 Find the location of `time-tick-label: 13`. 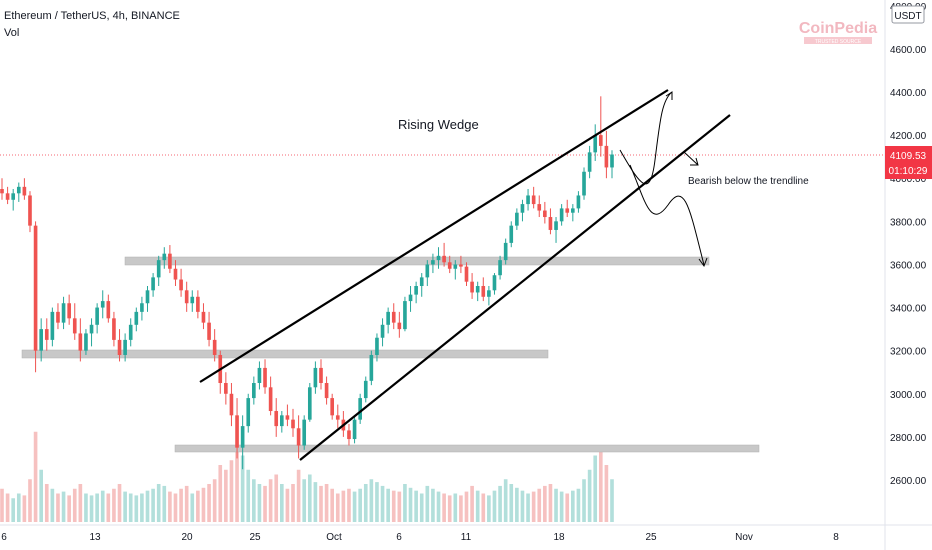

time-tick-label: 13 is located at coordinates (95, 537).